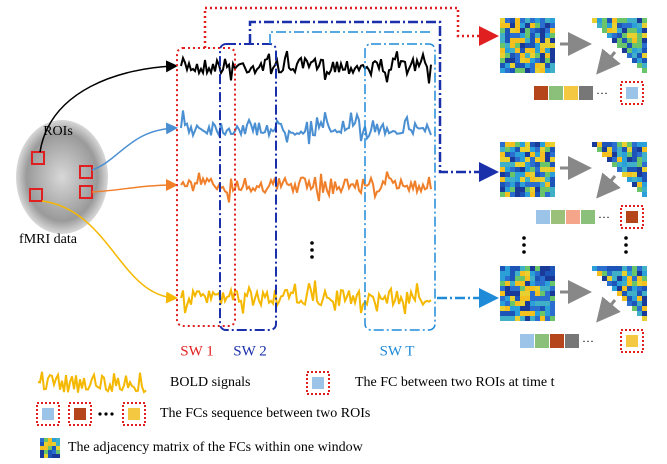 This screenshot has width=667, height=464. I want to click on sequence-cell, so click(588, 217).